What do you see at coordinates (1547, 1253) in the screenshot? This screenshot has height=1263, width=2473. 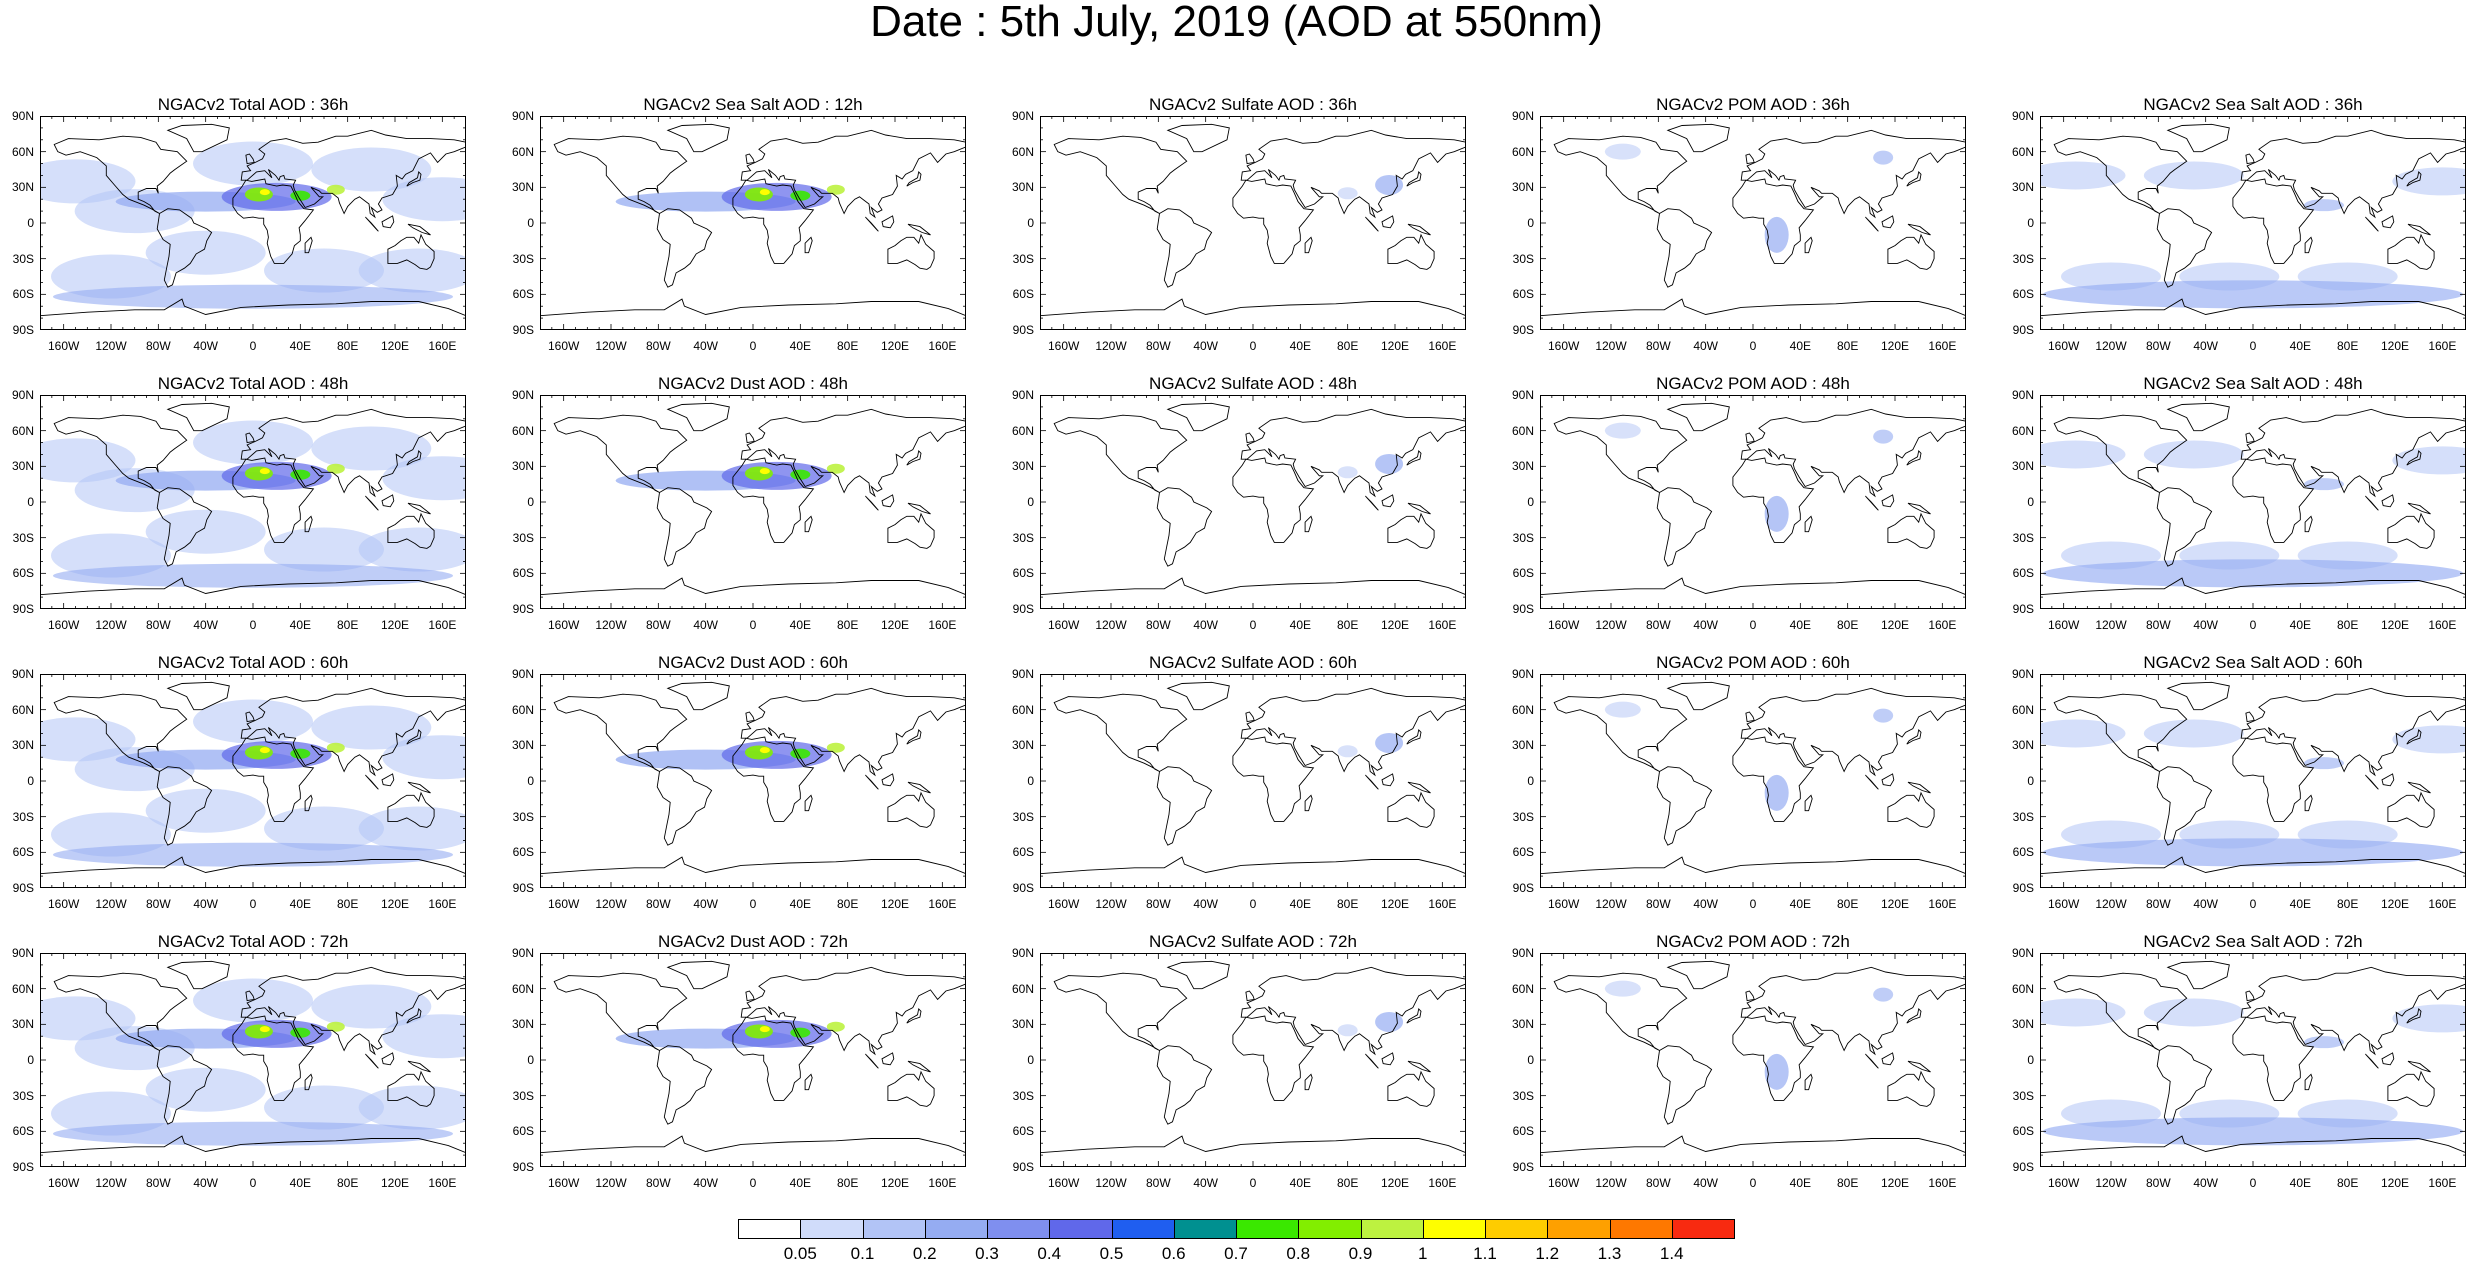 I see `colorbar-tick-label: 1.2` at bounding box center [1547, 1253].